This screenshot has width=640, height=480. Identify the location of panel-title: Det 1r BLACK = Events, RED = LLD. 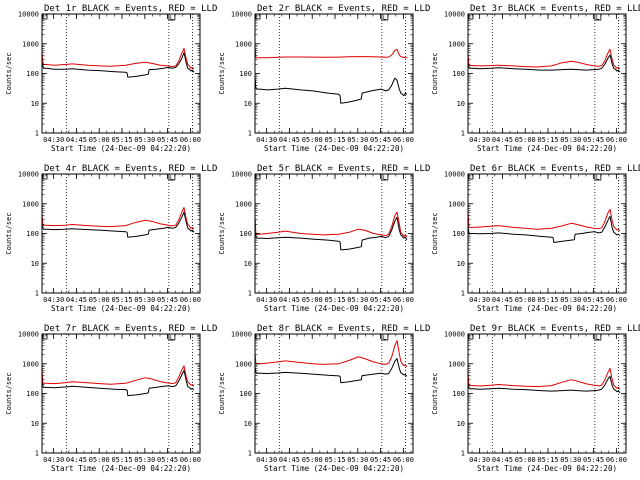
(130, 9).